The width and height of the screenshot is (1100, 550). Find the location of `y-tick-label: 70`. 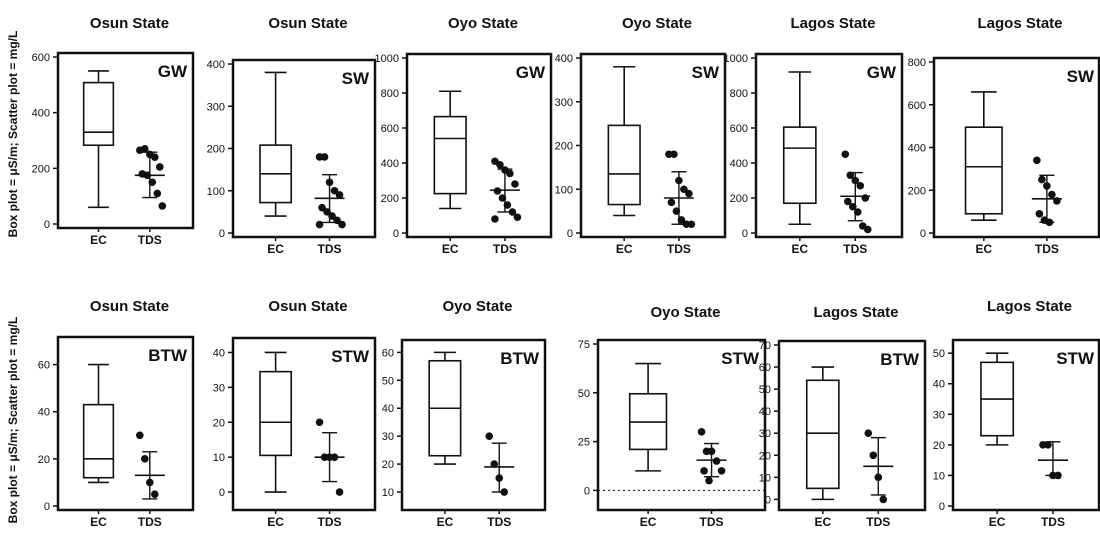

y-tick-label: 70 is located at coordinates (765, 346).